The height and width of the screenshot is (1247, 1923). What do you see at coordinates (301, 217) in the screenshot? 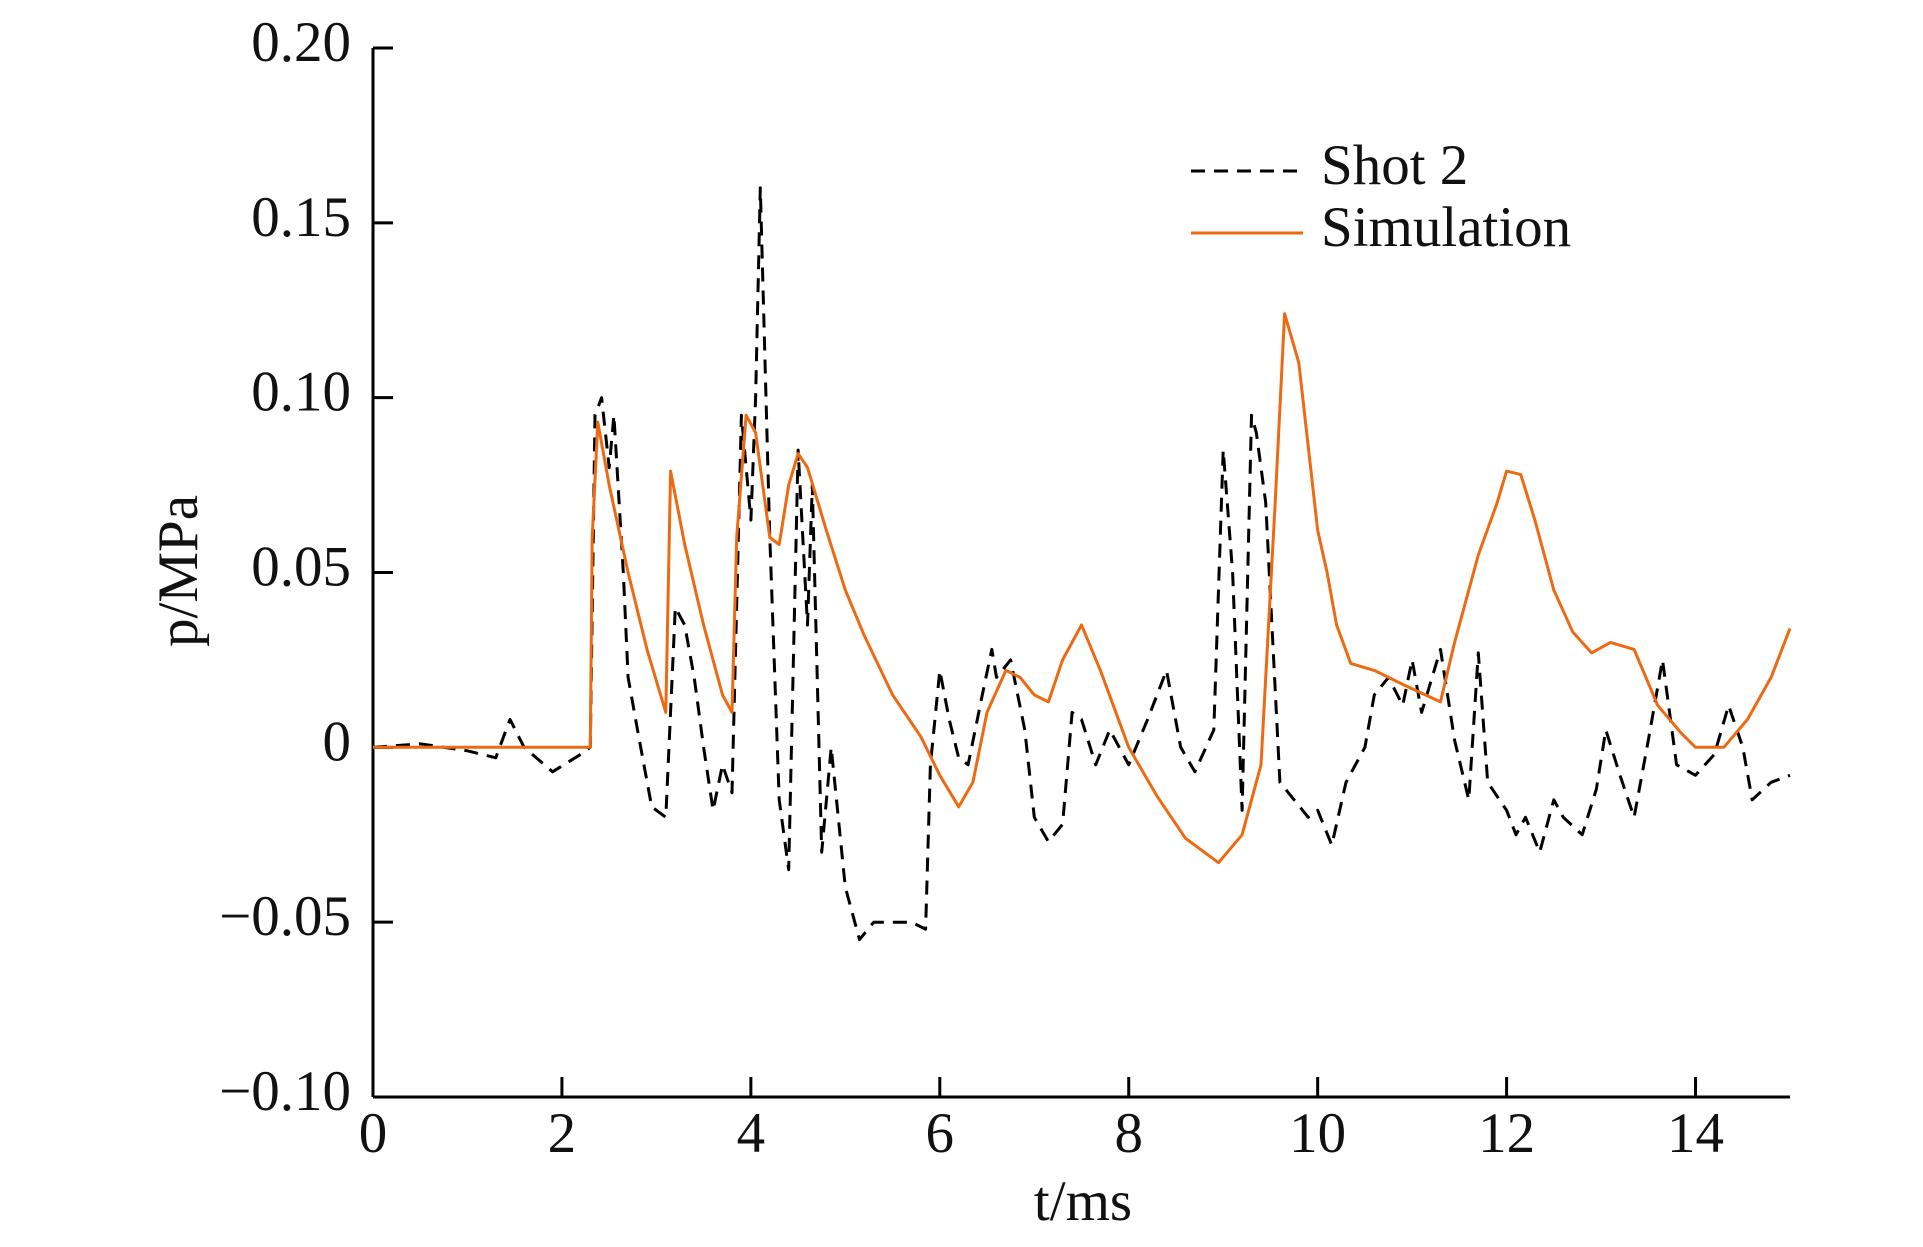
I see `y-tick-label: 0.15` at bounding box center [301, 217].